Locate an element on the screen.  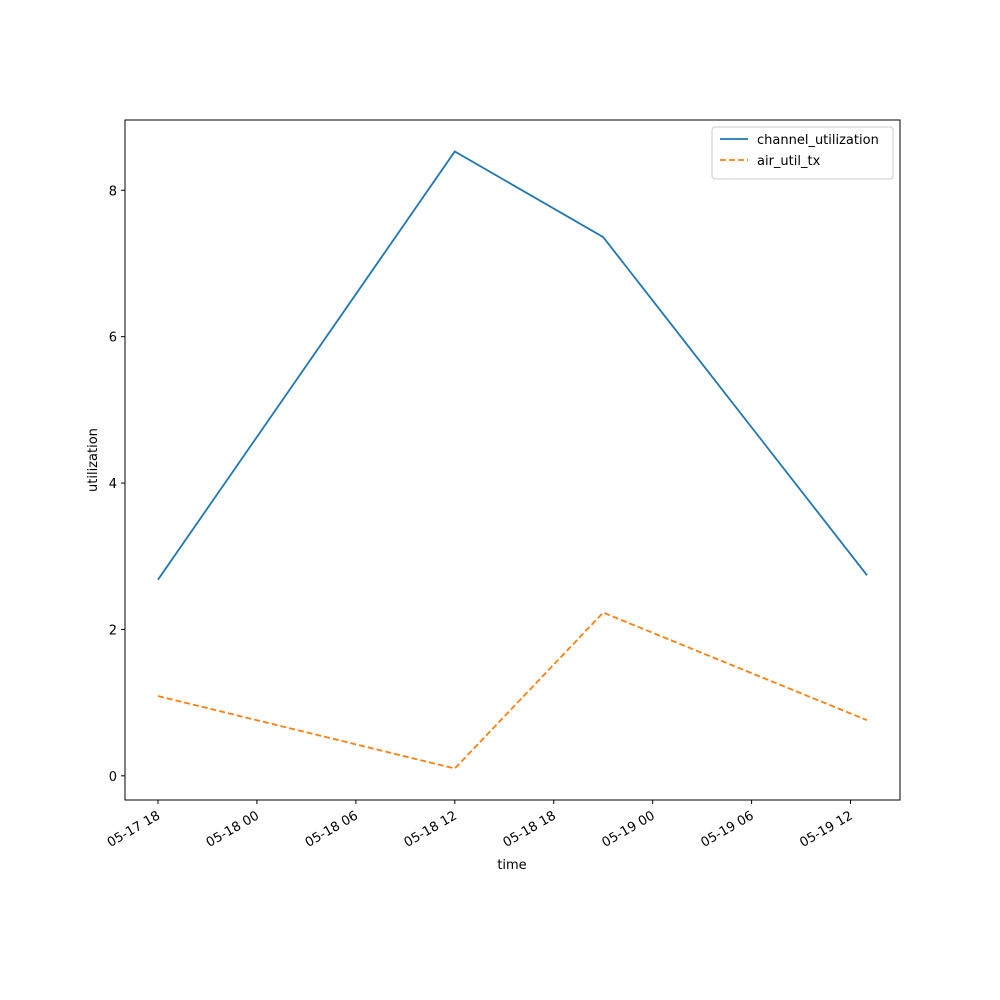
y-tick-label: 6 is located at coordinates (113, 338).